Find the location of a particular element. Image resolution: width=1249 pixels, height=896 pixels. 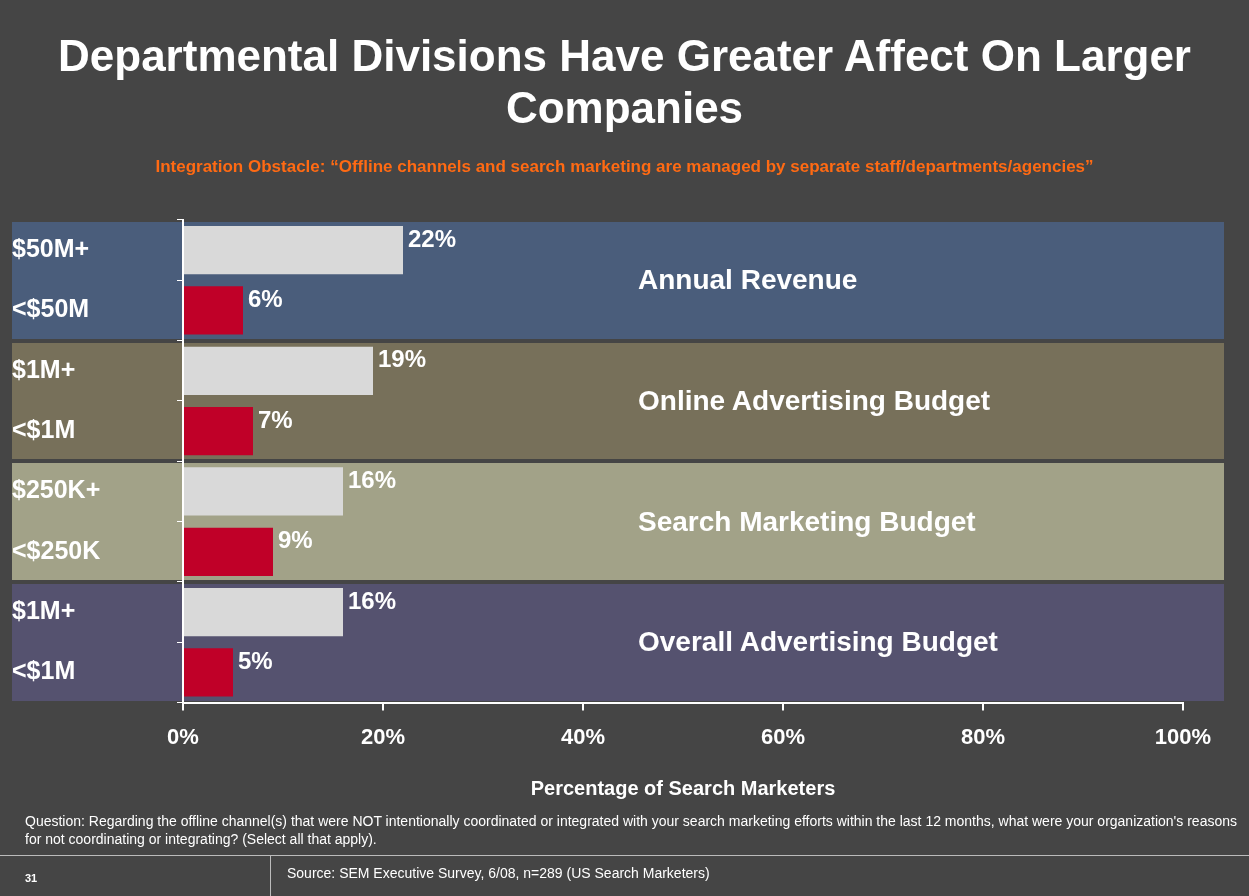

y-tick-label: $50M+ is located at coordinates (51, 248).